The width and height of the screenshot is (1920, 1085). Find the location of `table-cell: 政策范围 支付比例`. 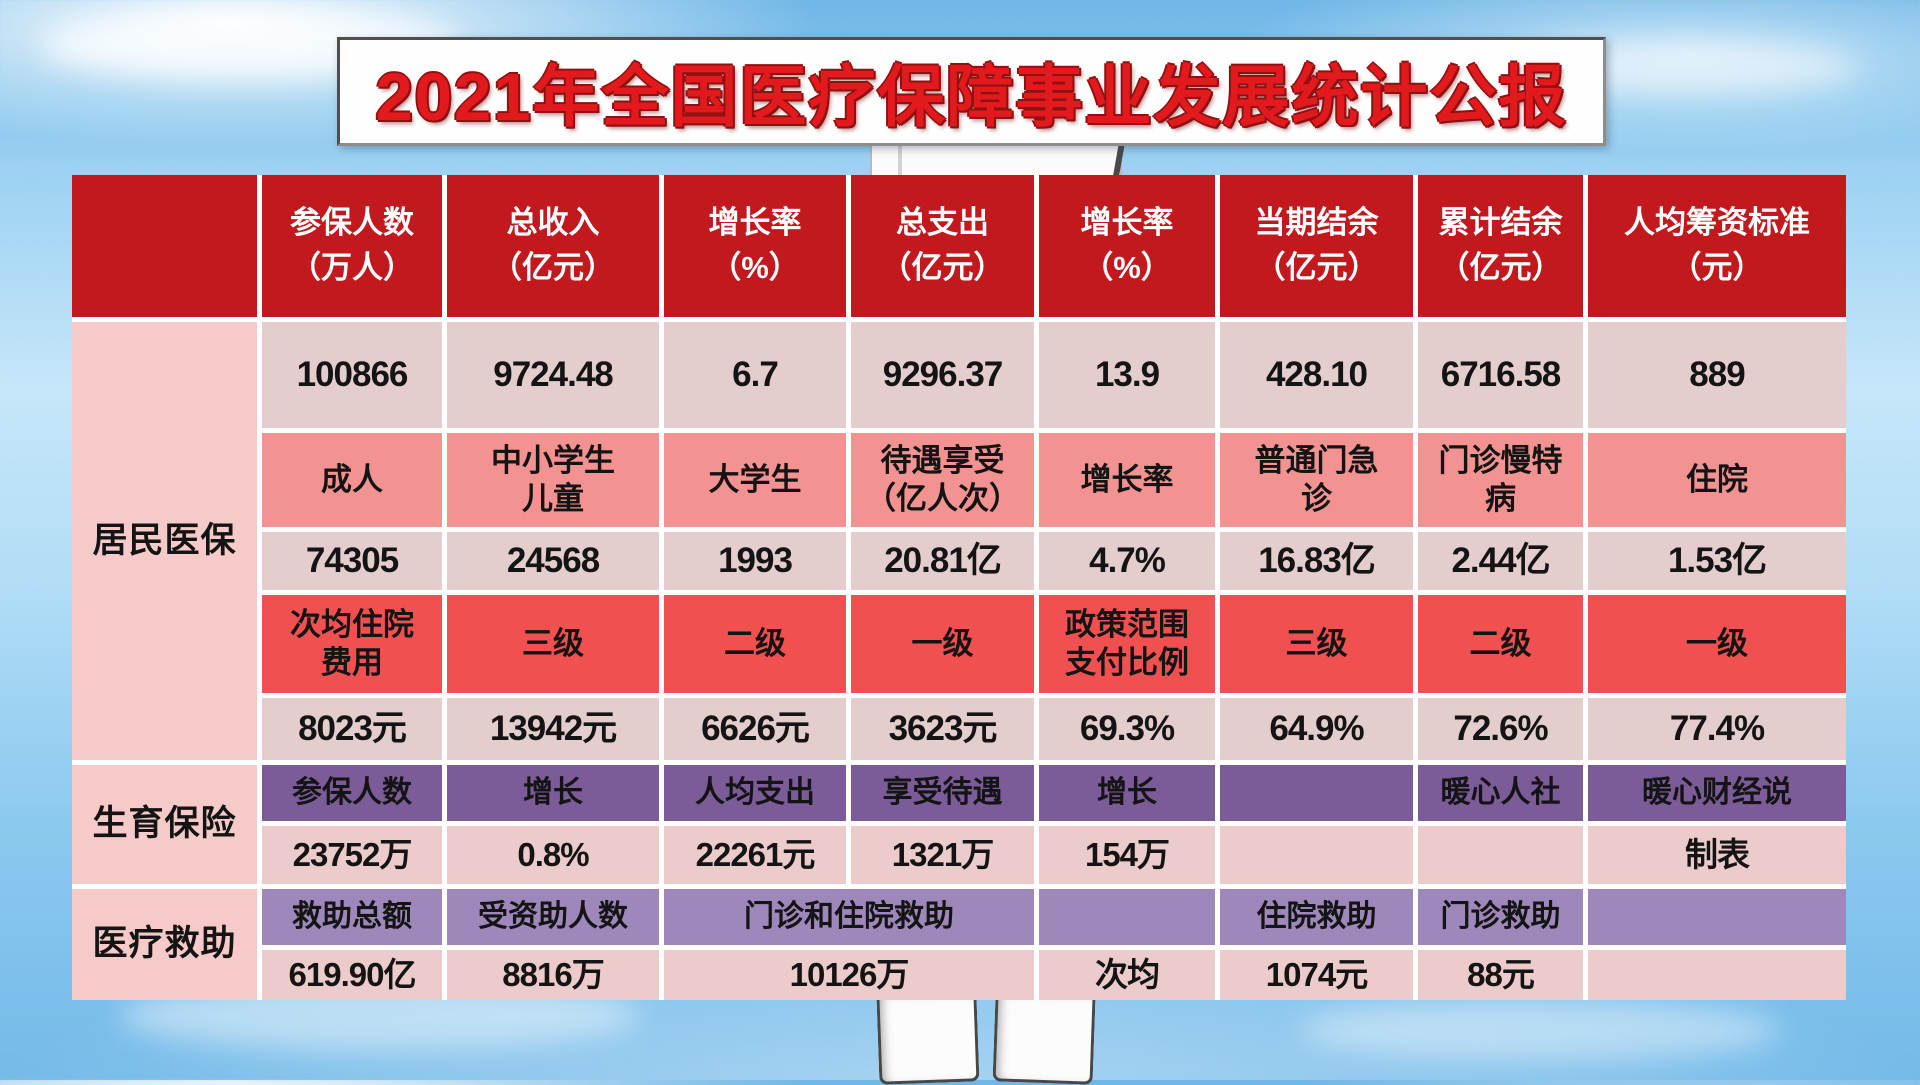

table-cell: 政策范围 支付比例 is located at coordinates (1127, 644).